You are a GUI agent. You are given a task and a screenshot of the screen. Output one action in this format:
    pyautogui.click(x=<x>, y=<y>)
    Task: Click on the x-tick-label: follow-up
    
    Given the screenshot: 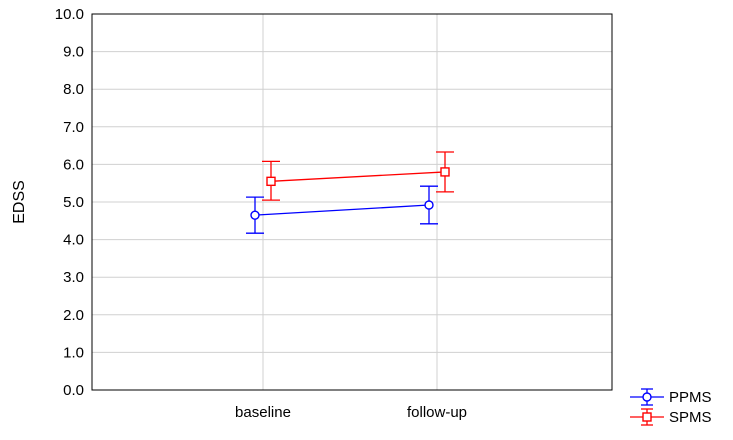 What is the action you would take?
    pyautogui.click(x=437, y=412)
    